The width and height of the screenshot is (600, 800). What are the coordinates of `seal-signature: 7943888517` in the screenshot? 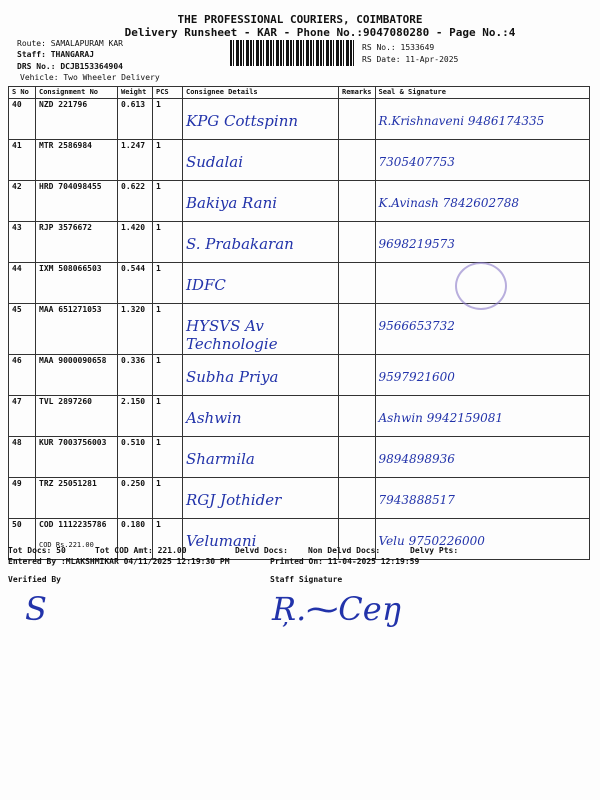 It's located at (482, 498).